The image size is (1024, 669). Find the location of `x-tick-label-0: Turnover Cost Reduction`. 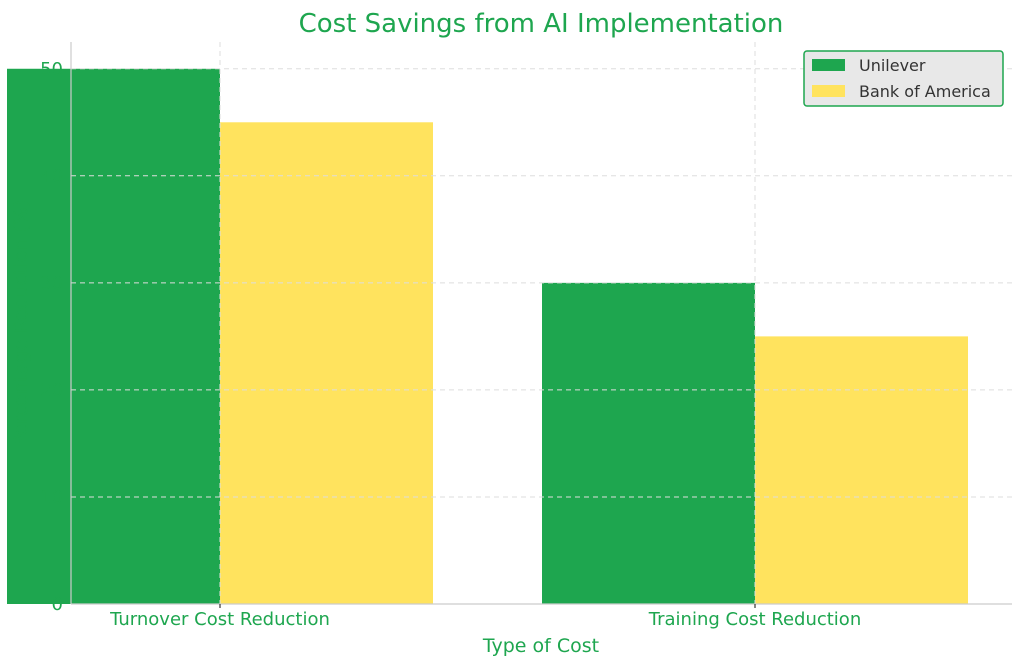

x-tick-label-0: Turnover Cost Reduction is located at coordinates (219, 619).